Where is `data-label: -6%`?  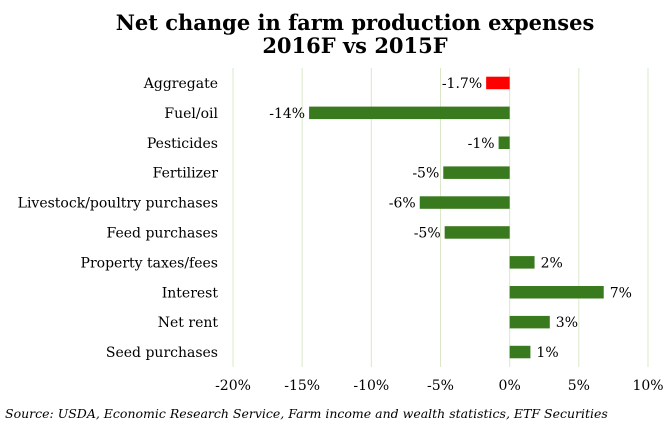
data-label: -6% is located at coordinates (402, 204).